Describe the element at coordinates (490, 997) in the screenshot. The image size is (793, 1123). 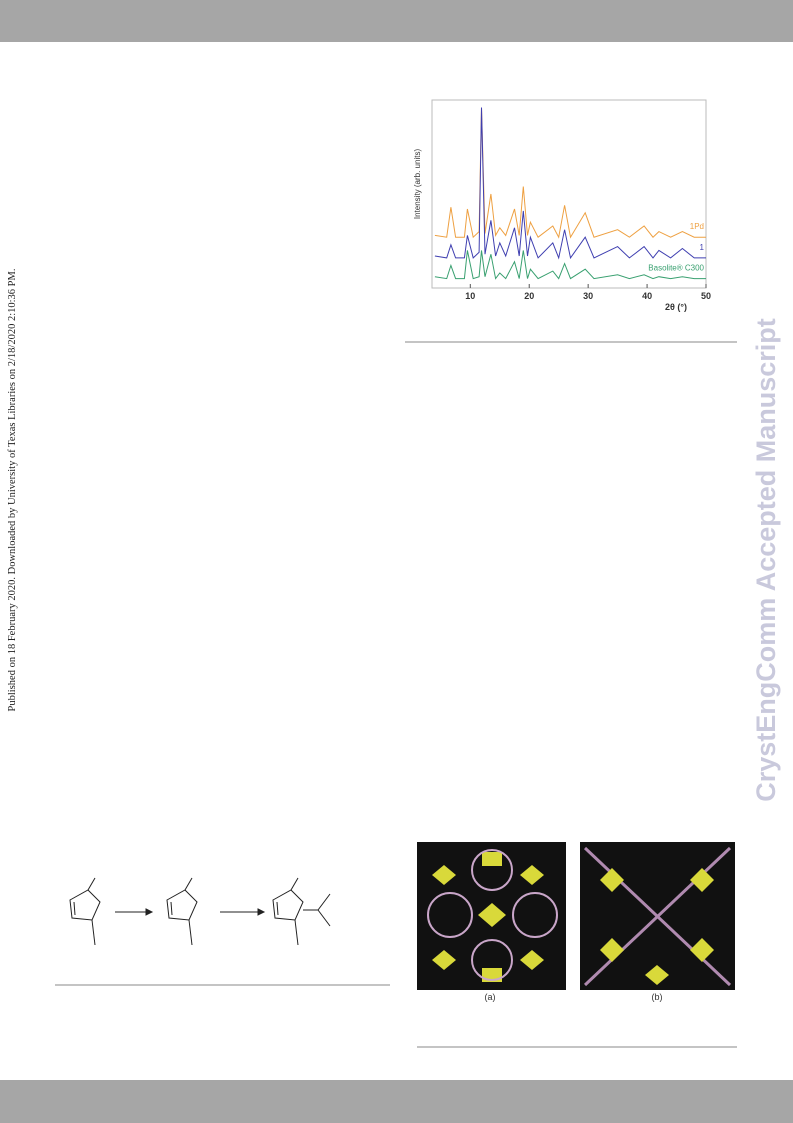
I see `figure-label: (a)` at that location.